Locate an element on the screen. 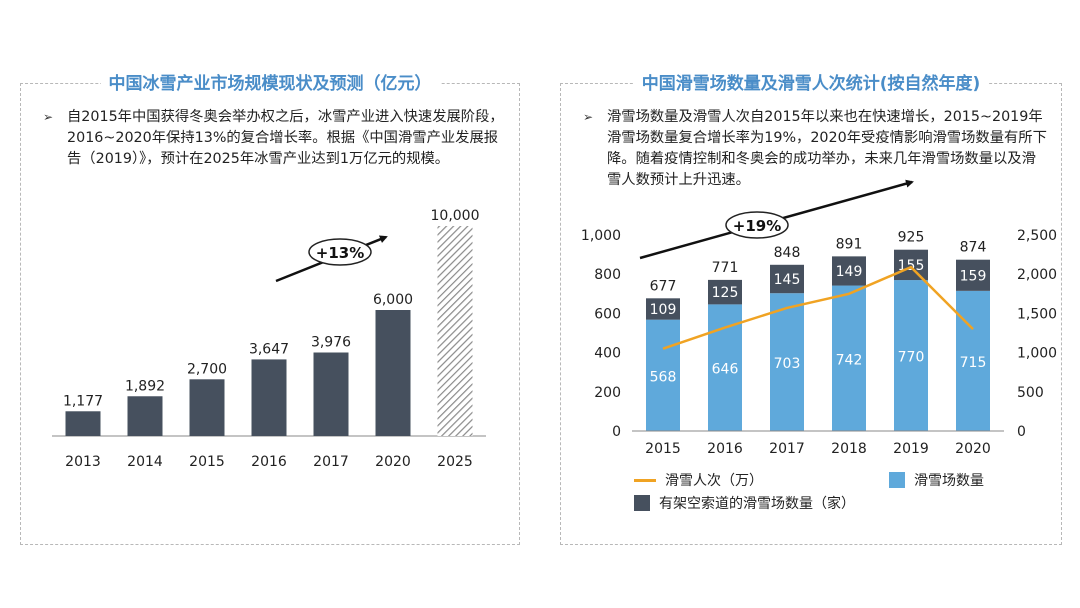  bar-base-value: 703 is located at coordinates (787, 364).